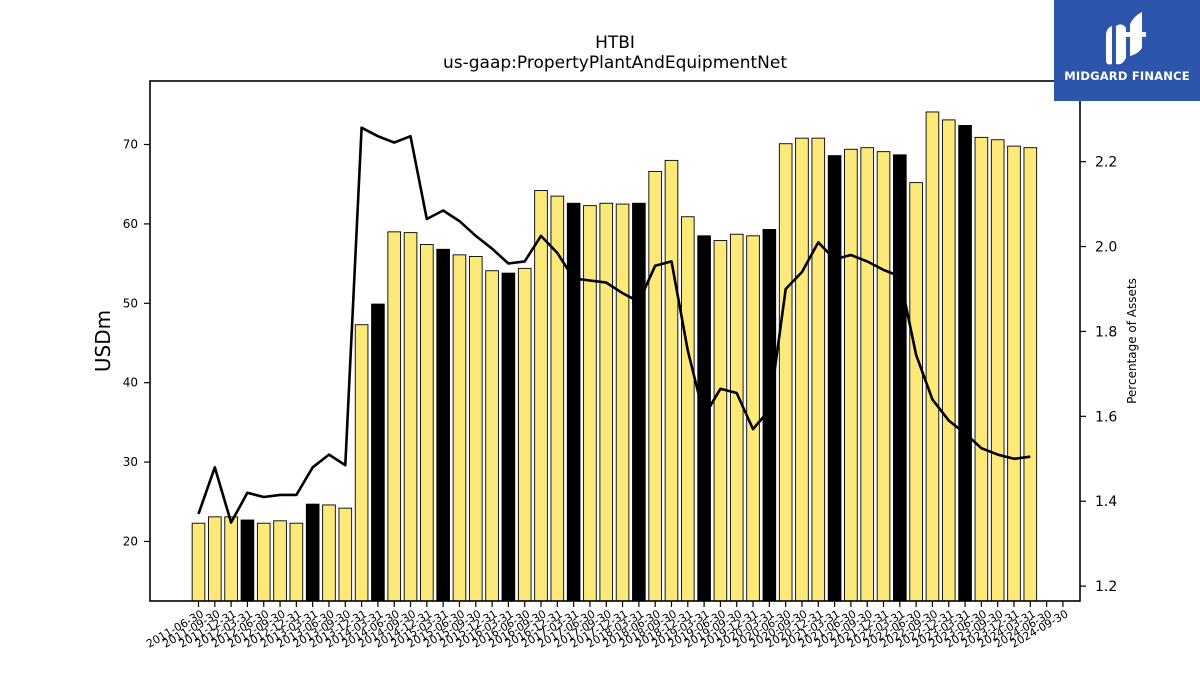  What do you see at coordinates (130, 462) in the screenshot?
I see `y-tick-label: 30` at bounding box center [130, 462].